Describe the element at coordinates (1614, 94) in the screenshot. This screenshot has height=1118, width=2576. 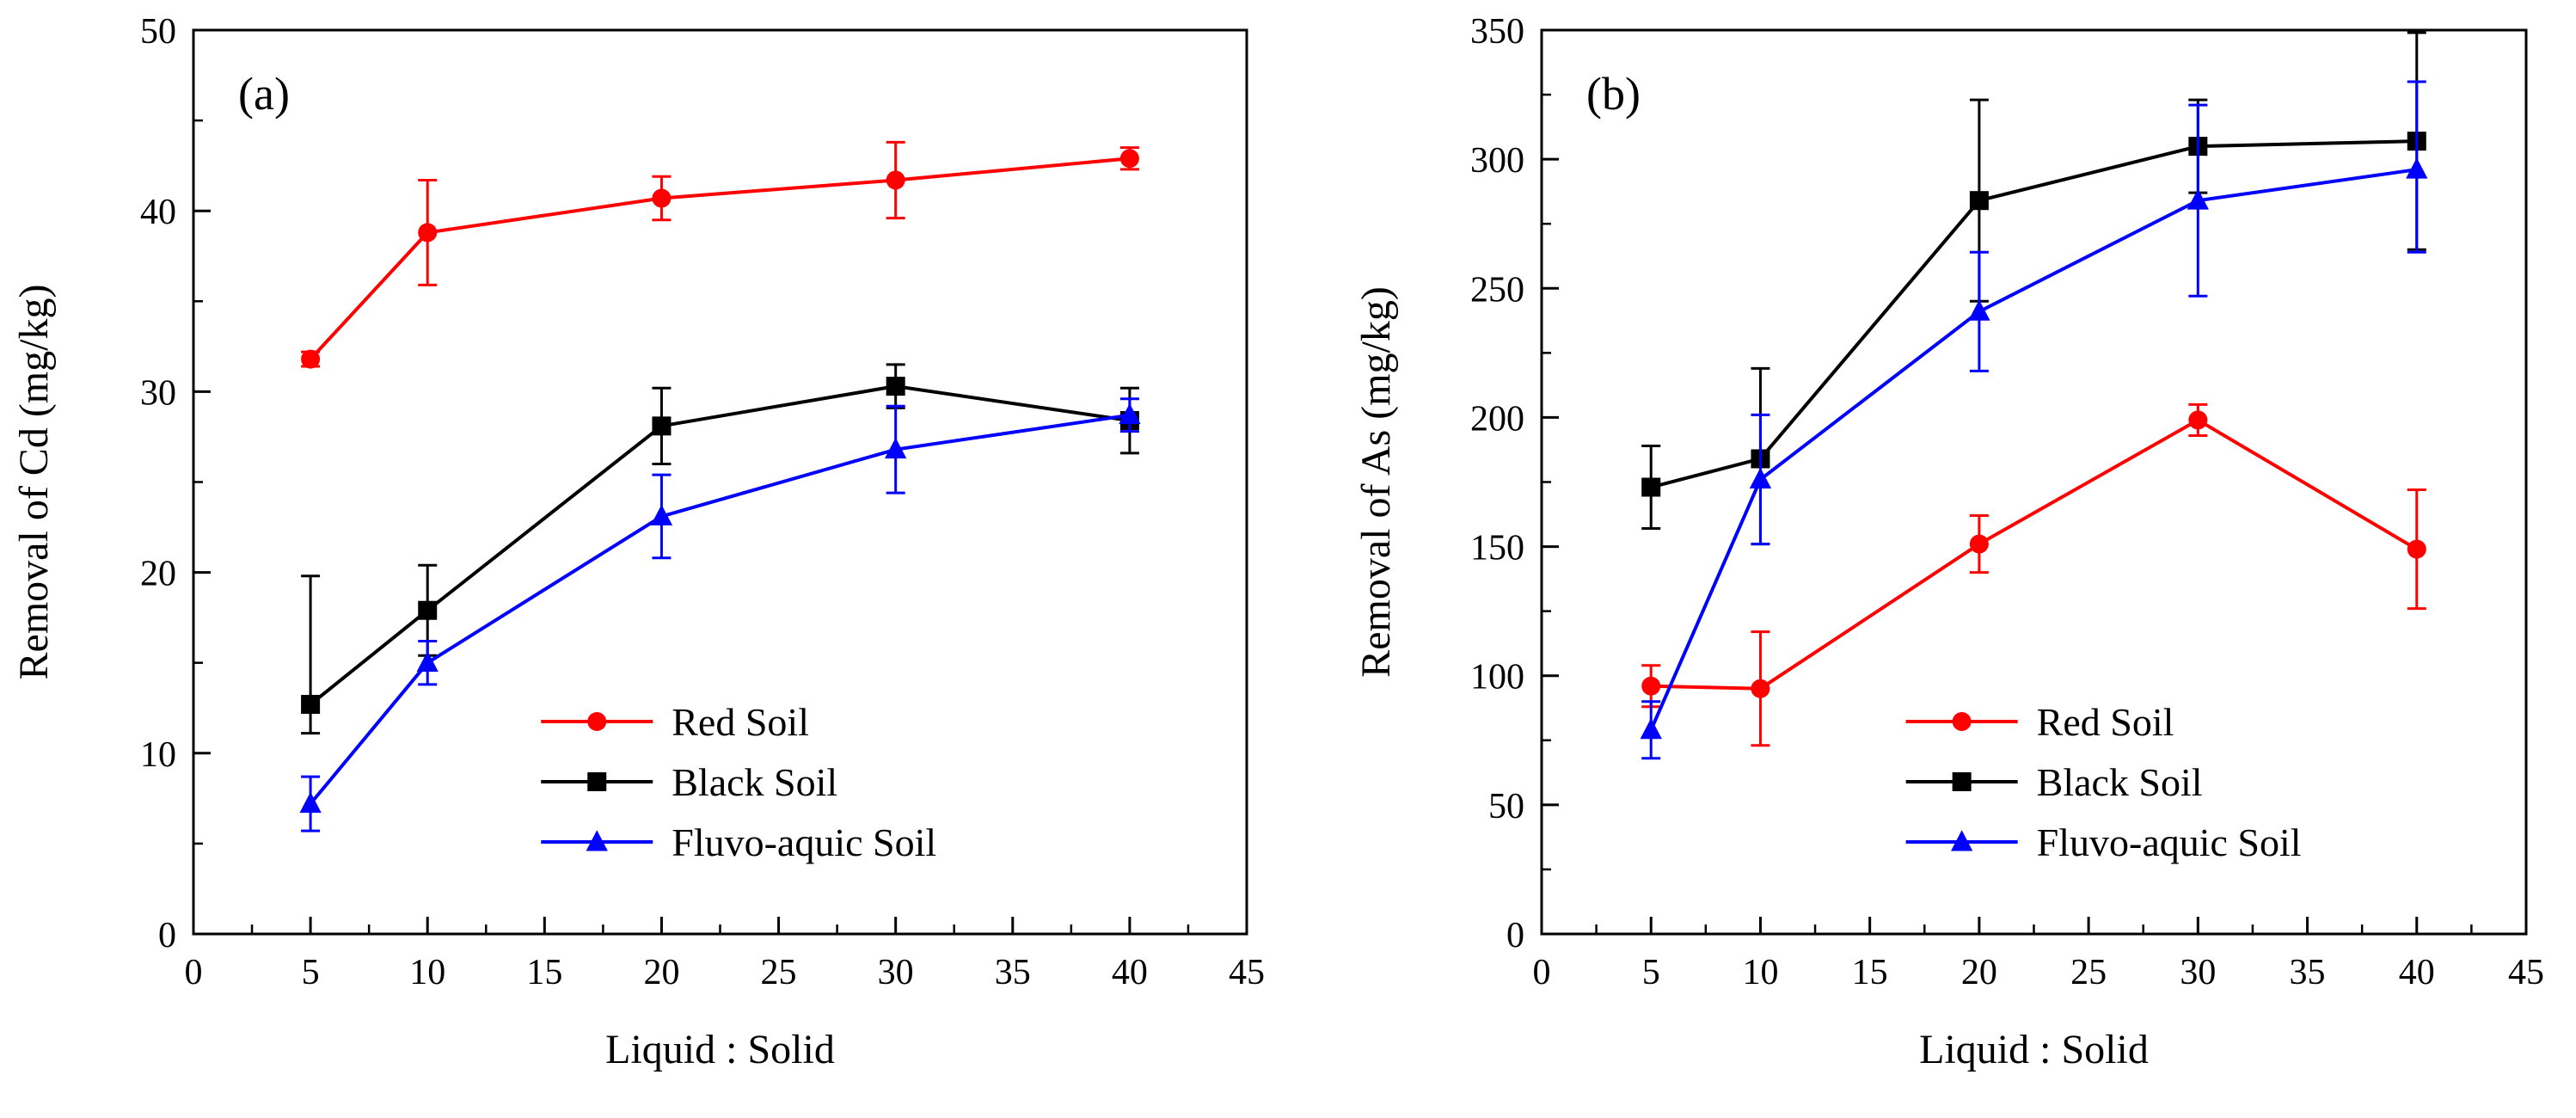
I see `panel-label: (b)` at that location.